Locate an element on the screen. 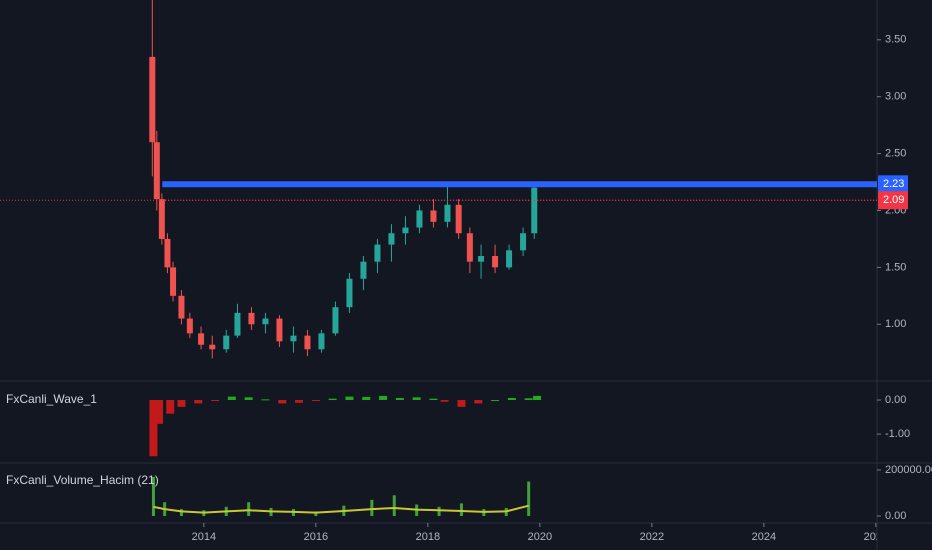 The image size is (932, 550). x-tick-label: 2014 is located at coordinates (204, 537).